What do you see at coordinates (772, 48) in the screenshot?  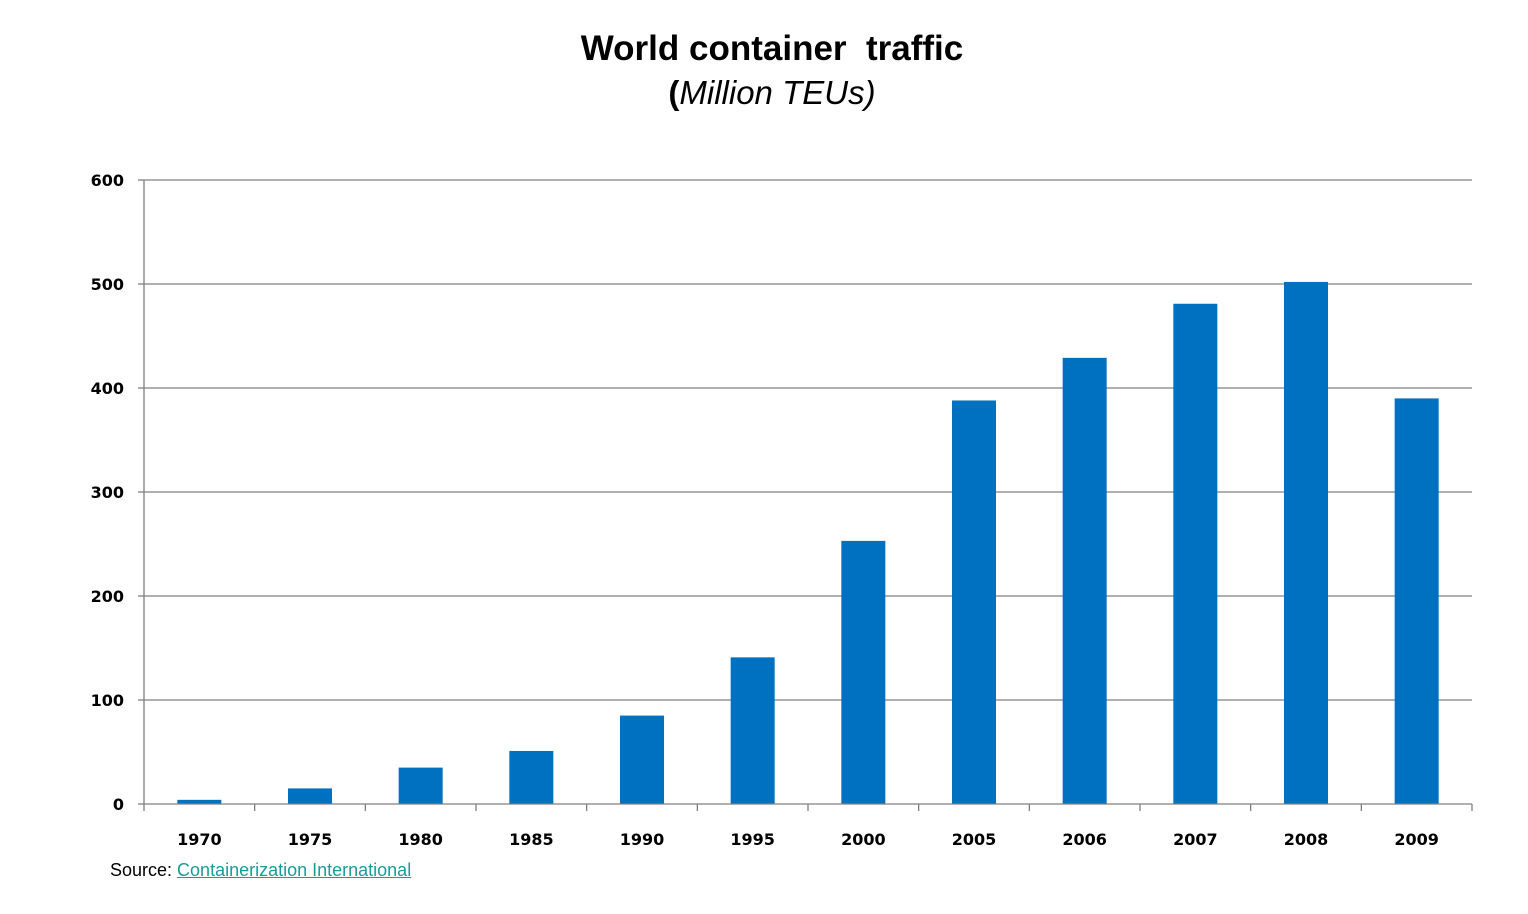 I see `chart-title: World container traffic` at bounding box center [772, 48].